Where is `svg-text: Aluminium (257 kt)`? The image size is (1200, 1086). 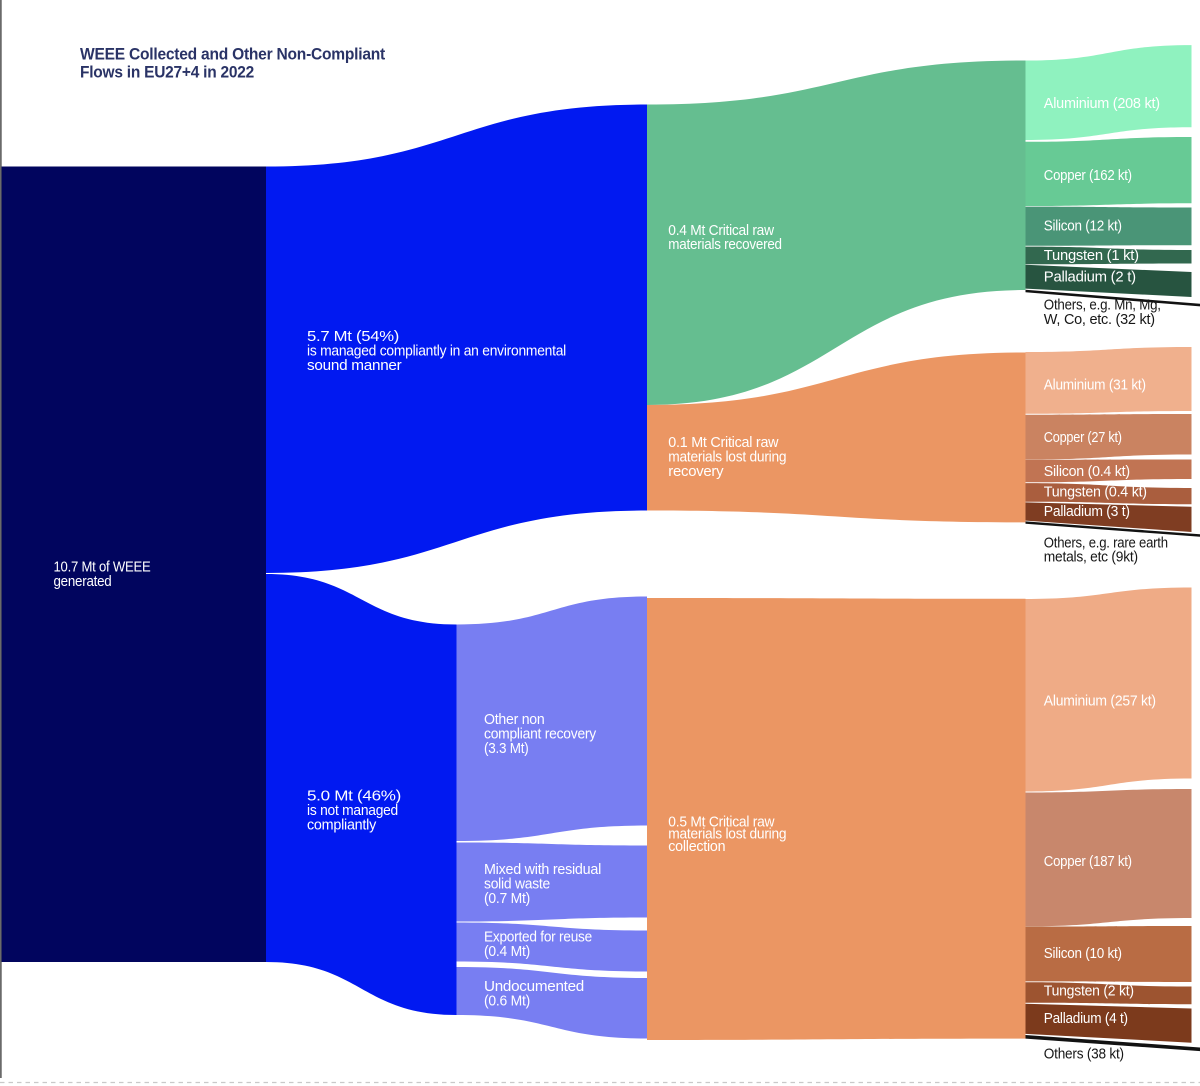
svg-text: Aluminium (257 kt) is located at coordinates (1100, 701).